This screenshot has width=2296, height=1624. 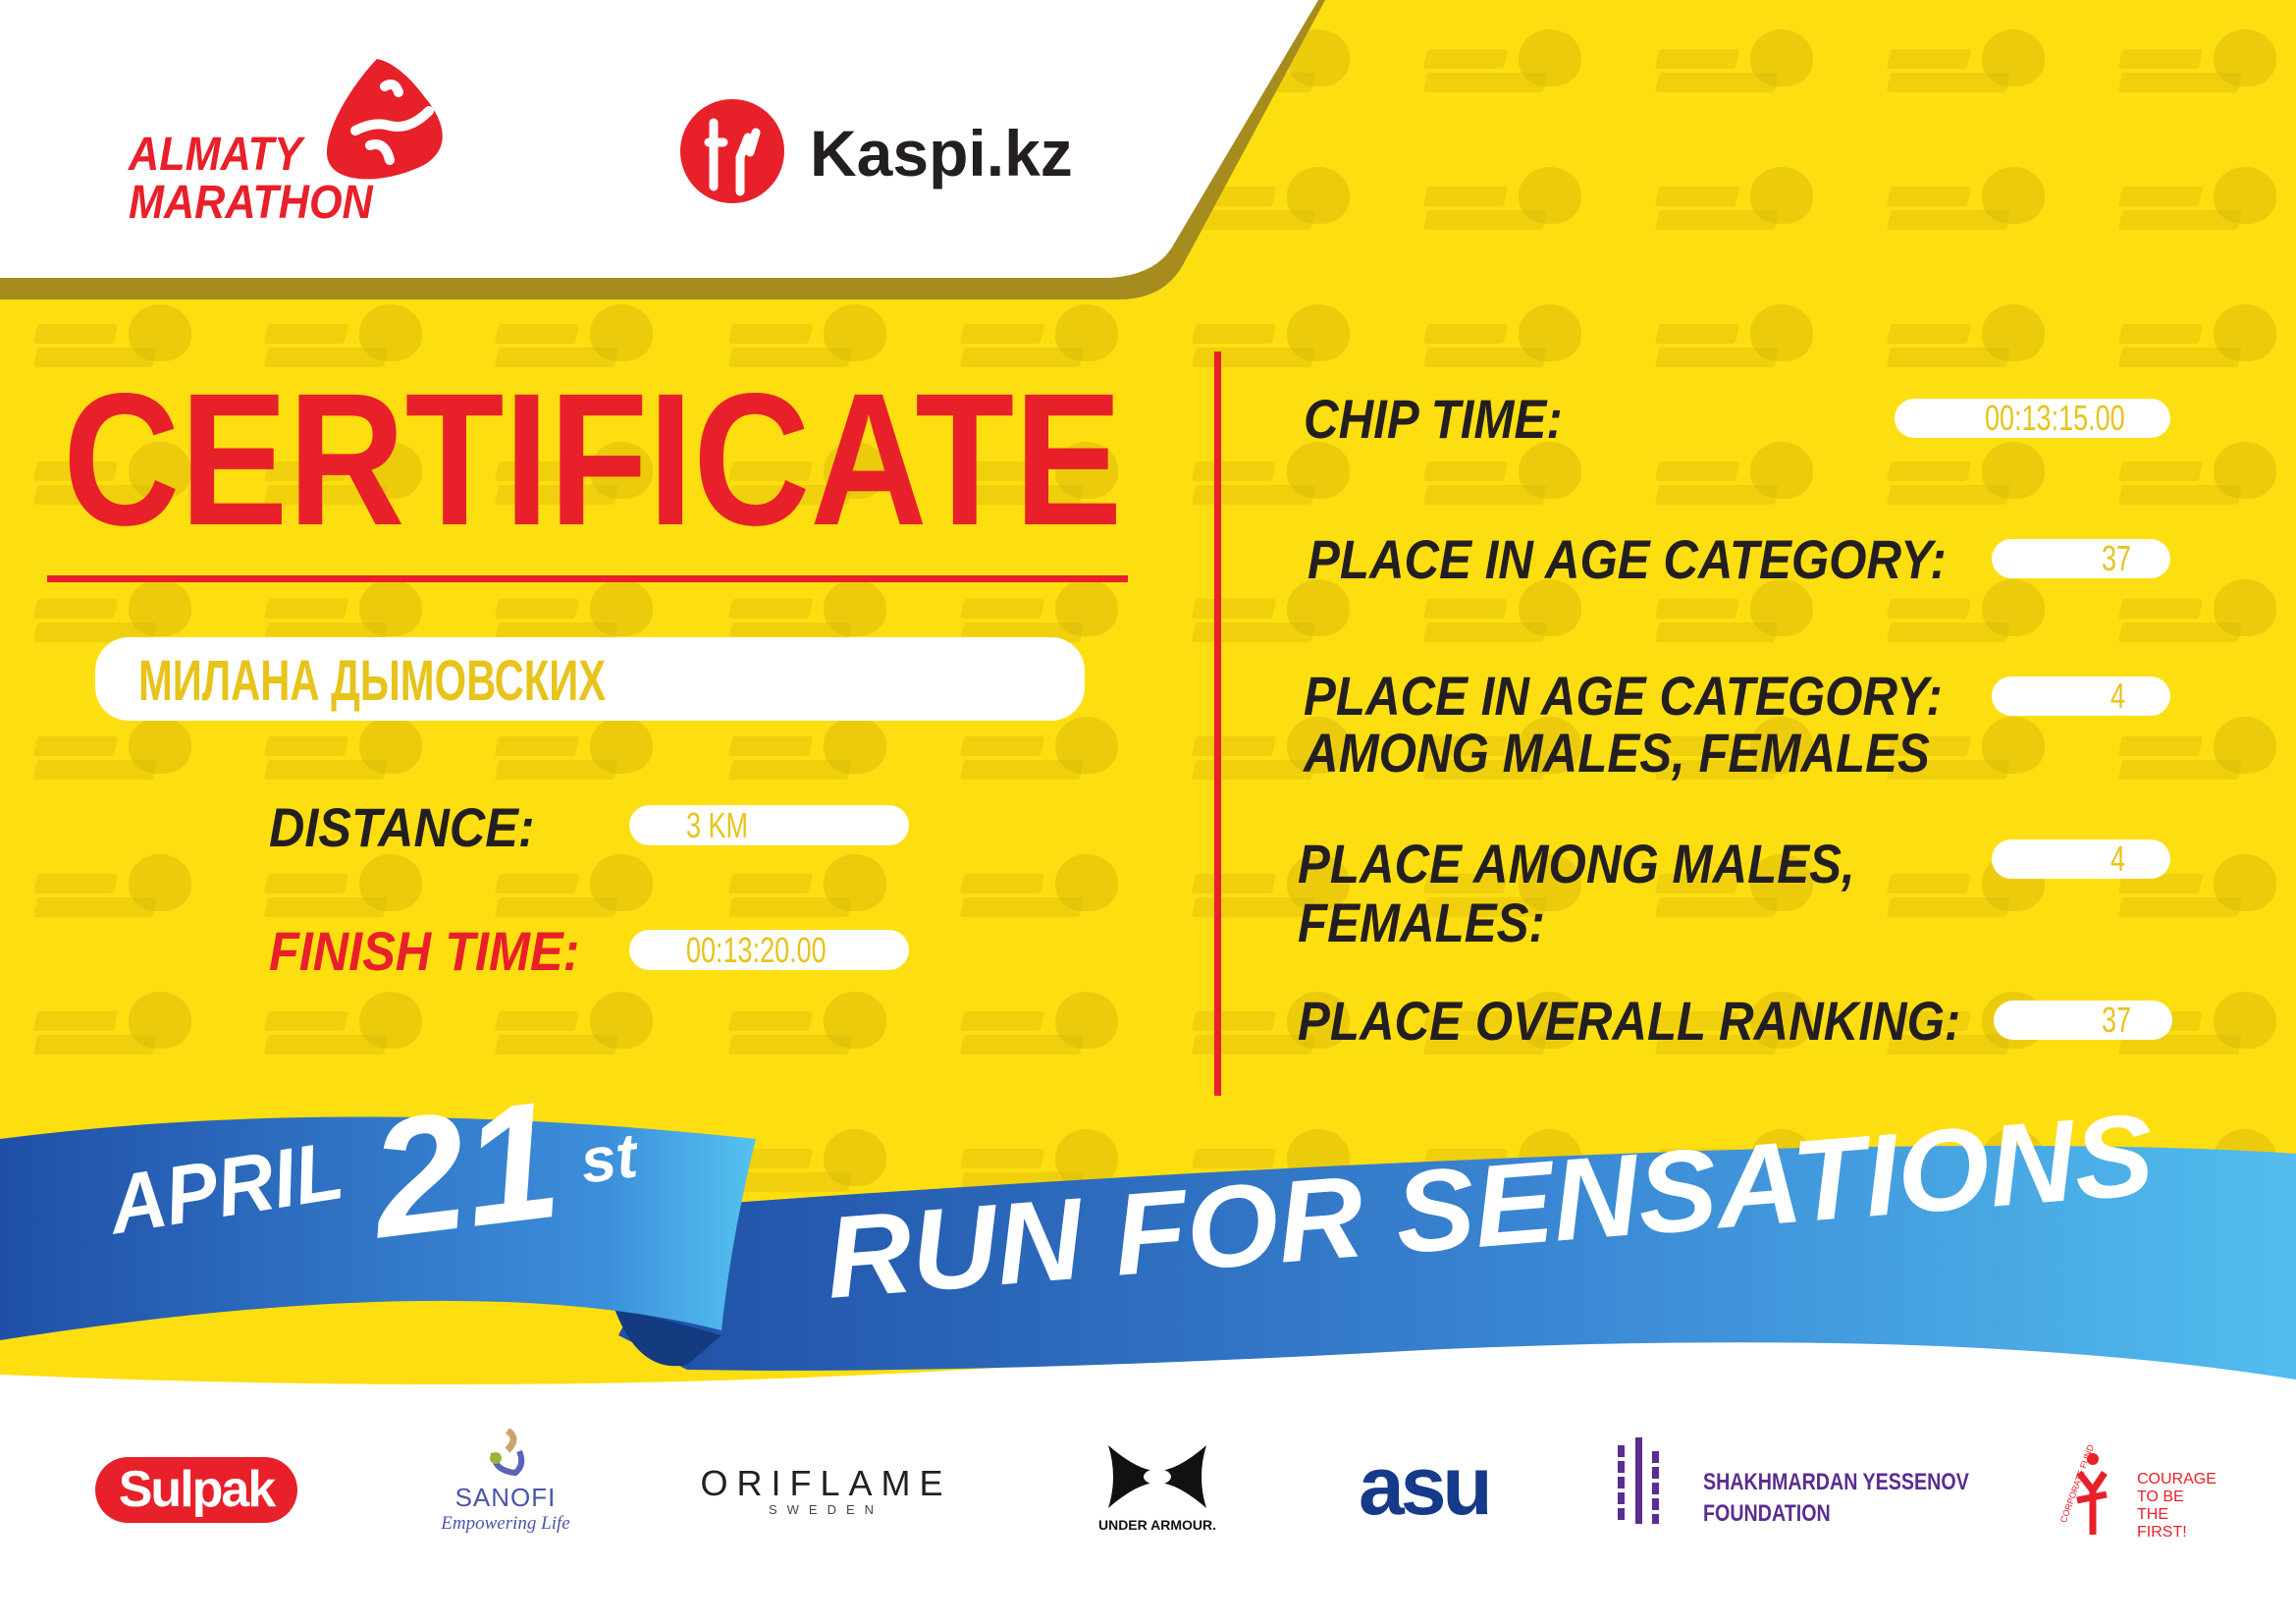 I want to click on distance-field: 3 KM, so click(x=769, y=825).